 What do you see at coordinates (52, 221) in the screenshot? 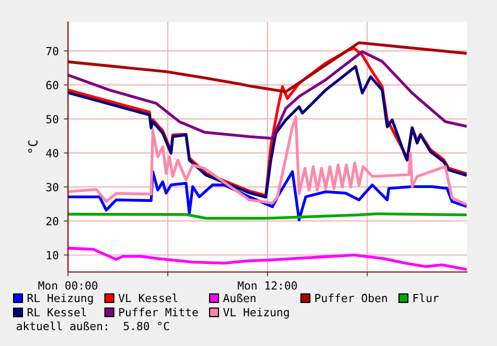
I see `y-tick-label: 20` at bounding box center [52, 221].